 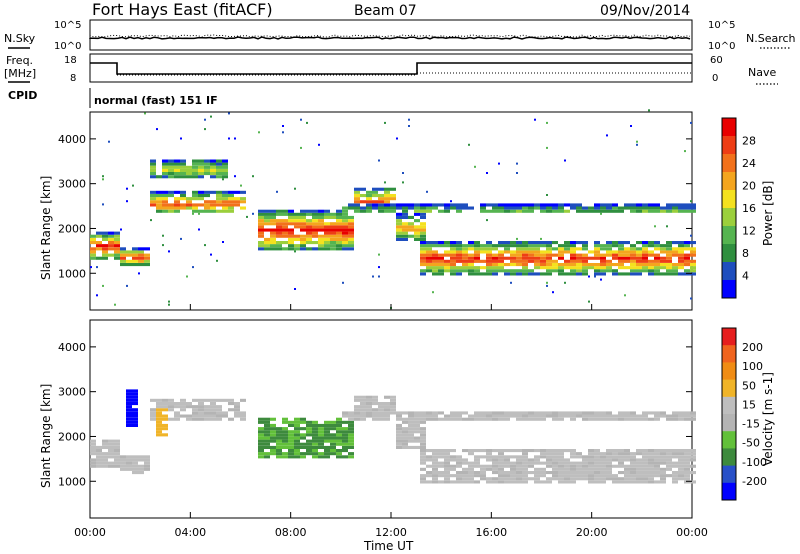 I want to click on nsearch-tick-bottom: 10^0, so click(x=721, y=46).